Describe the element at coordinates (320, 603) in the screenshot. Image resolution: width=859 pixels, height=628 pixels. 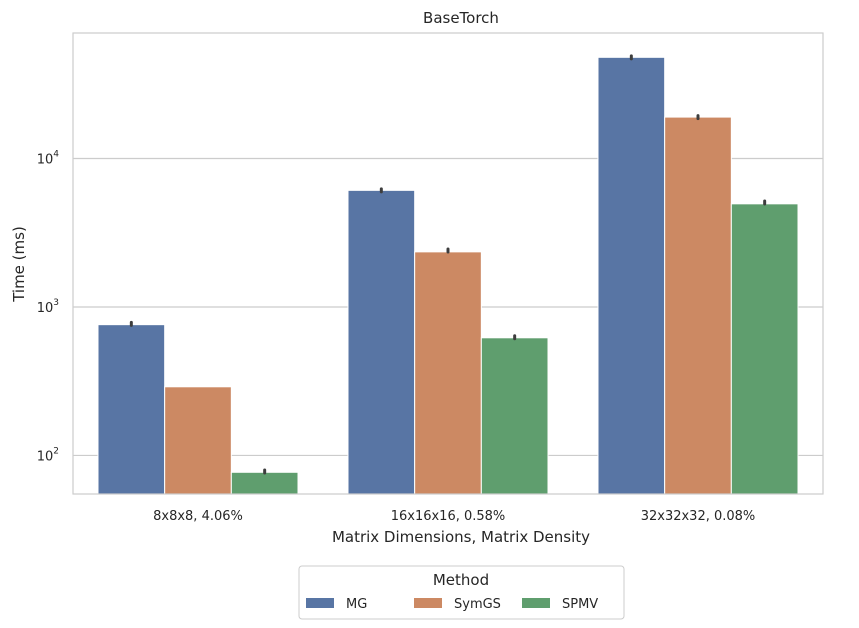
I see `legend-swatch-mg` at that location.